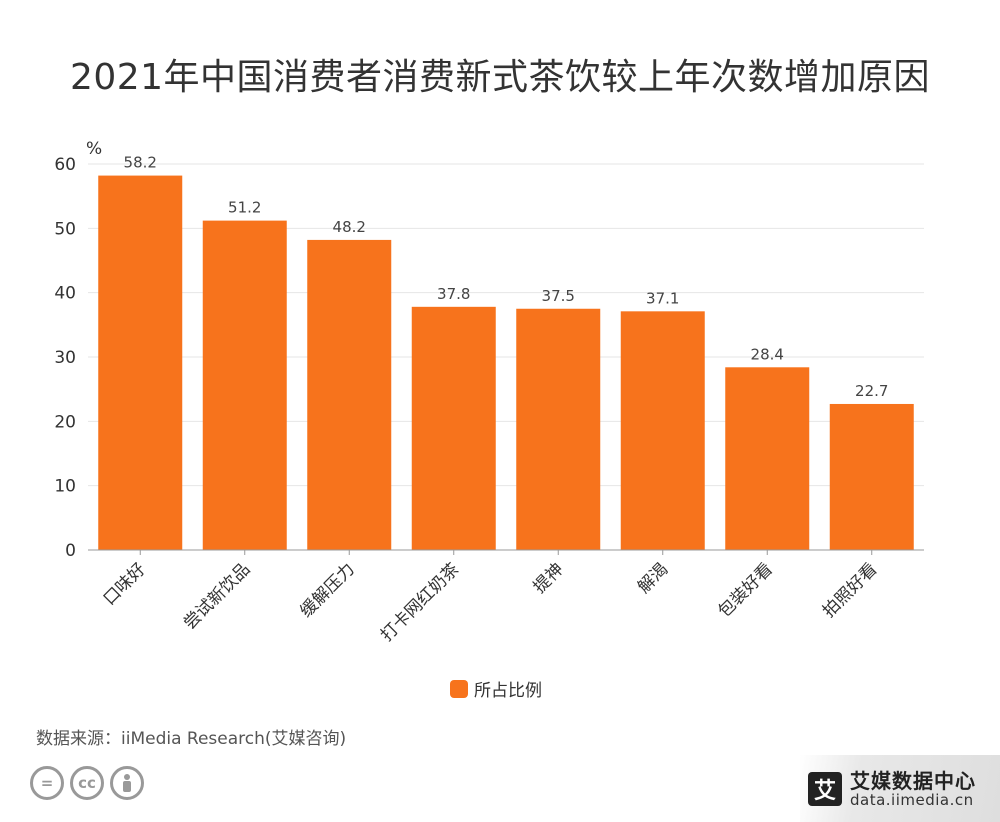 The width and height of the screenshot is (1000, 822). Describe the element at coordinates (65, 229) in the screenshot. I see `y-tick-label: 50` at that location.